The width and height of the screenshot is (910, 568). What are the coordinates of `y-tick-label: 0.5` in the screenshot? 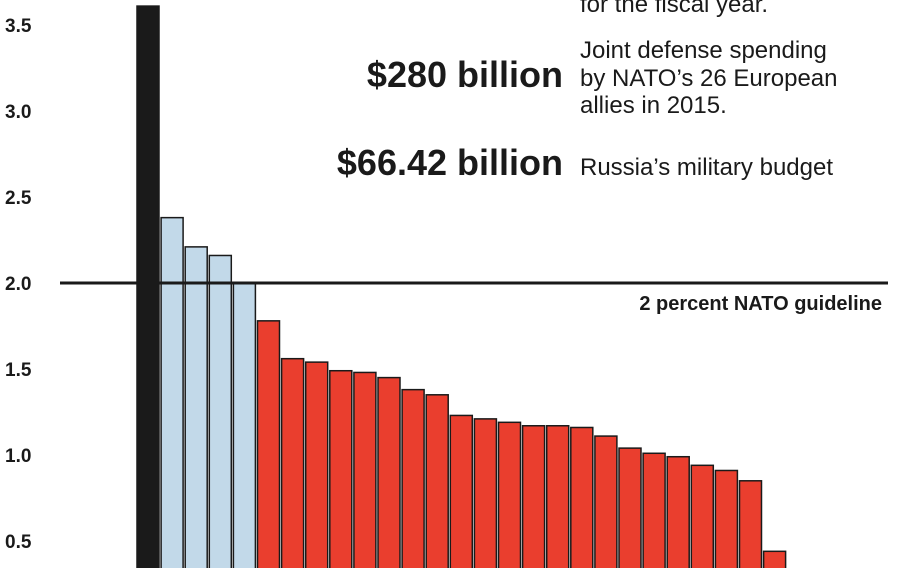 It's located at (18, 542).